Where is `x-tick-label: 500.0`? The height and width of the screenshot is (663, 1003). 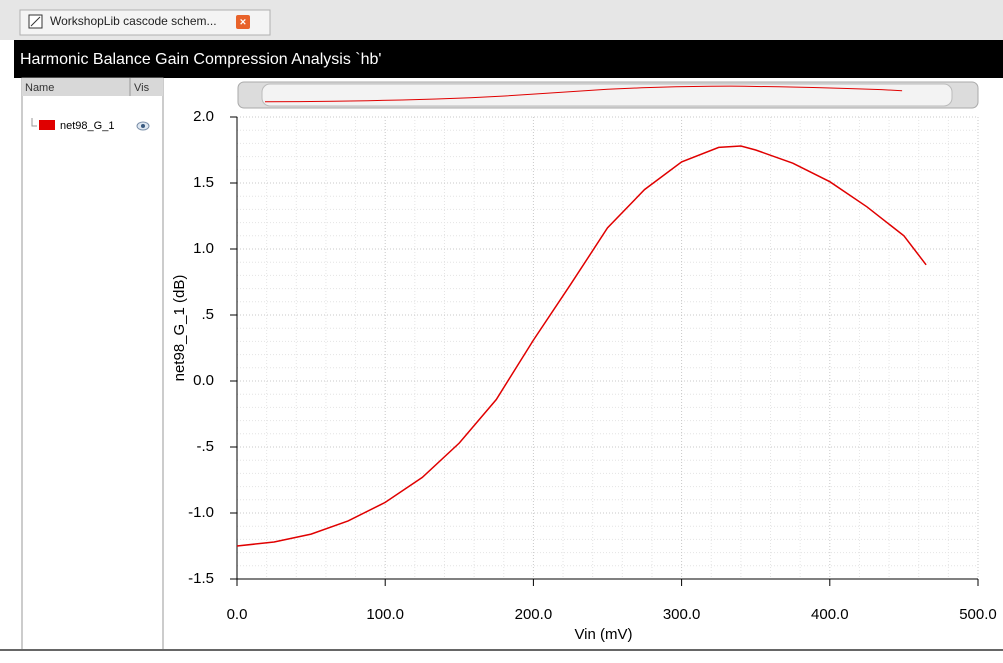
x-tick-label: 500.0 is located at coordinates (978, 614).